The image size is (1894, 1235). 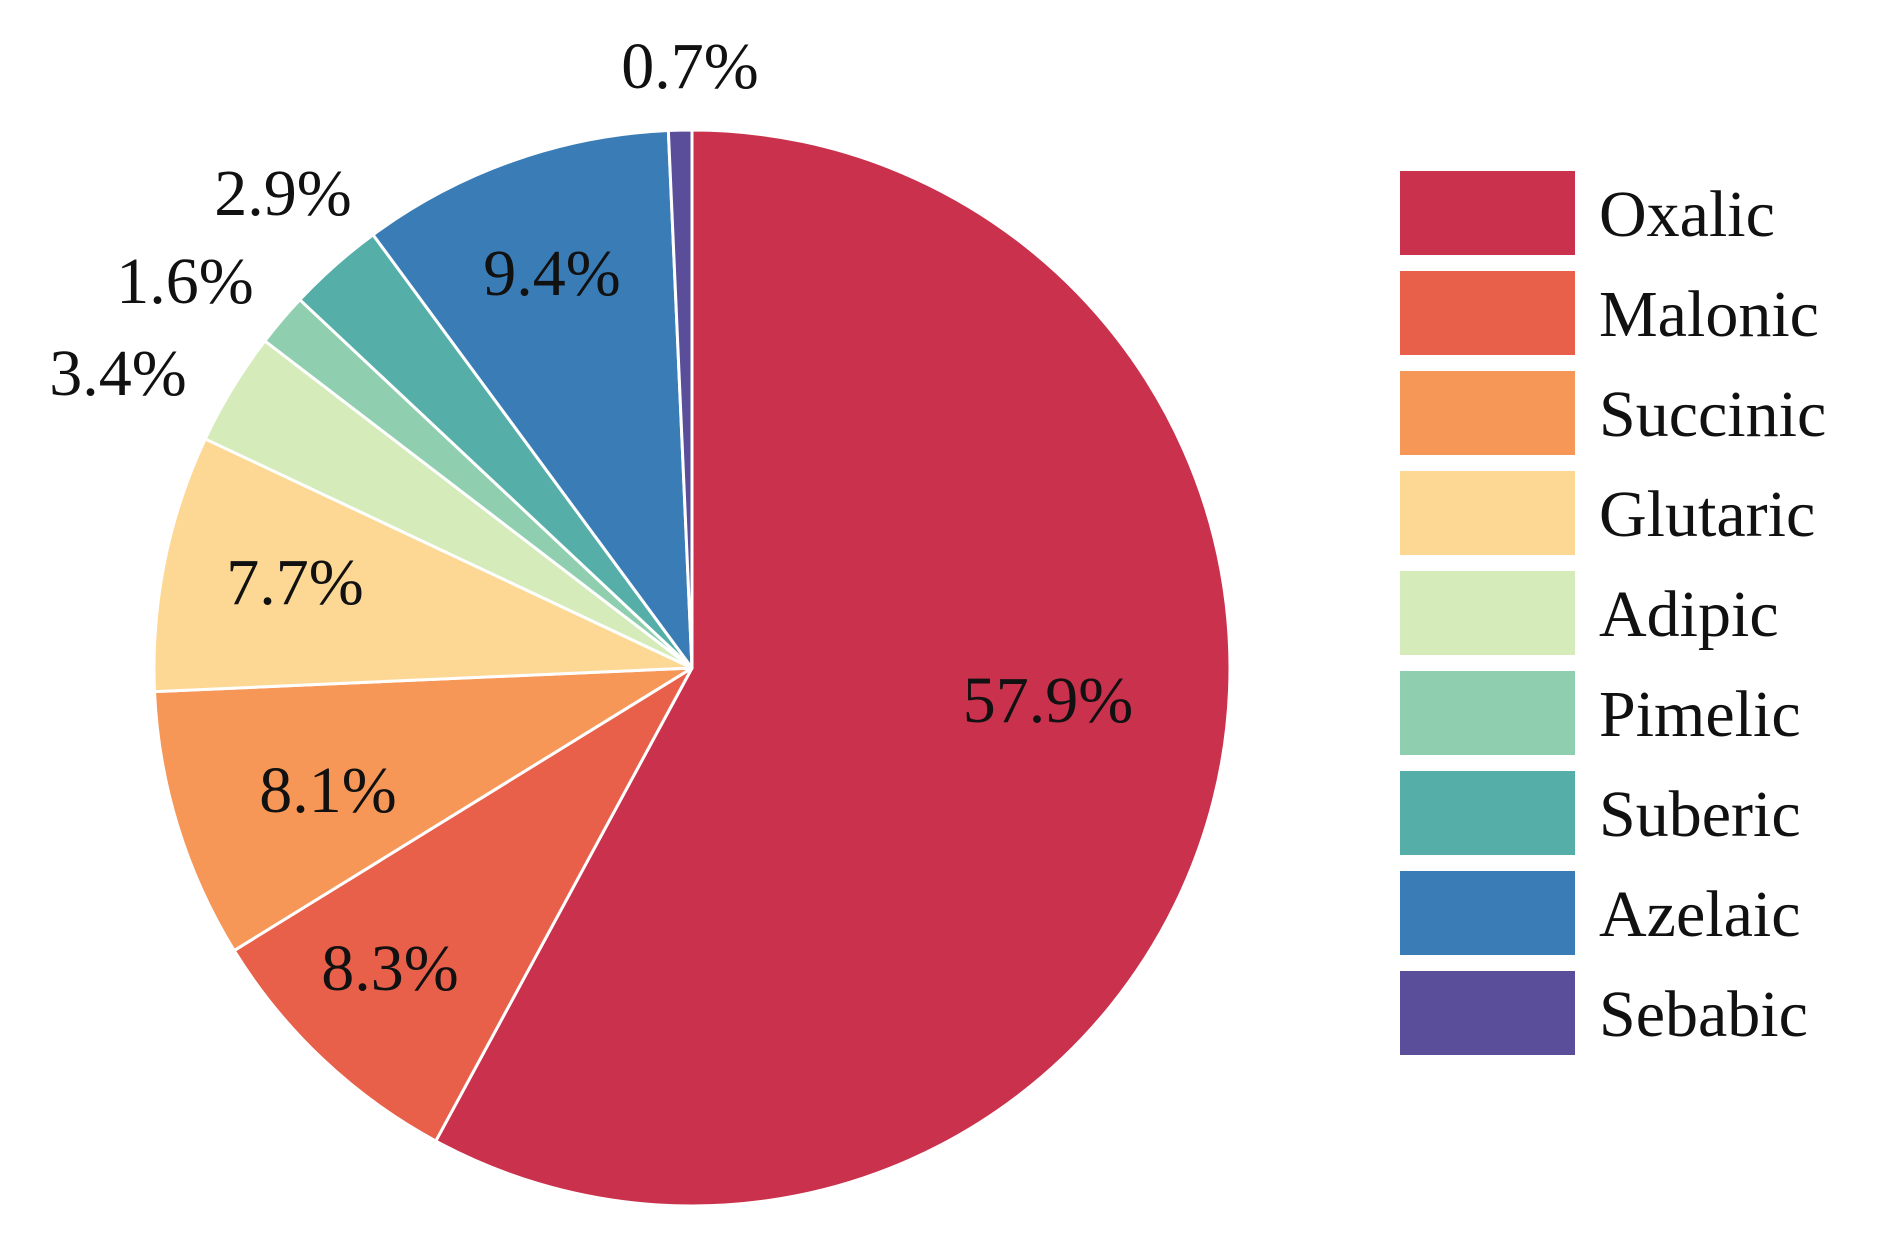 I want to click on slice-label-oxalic: 57.9%, so click(x=1048, y=700).